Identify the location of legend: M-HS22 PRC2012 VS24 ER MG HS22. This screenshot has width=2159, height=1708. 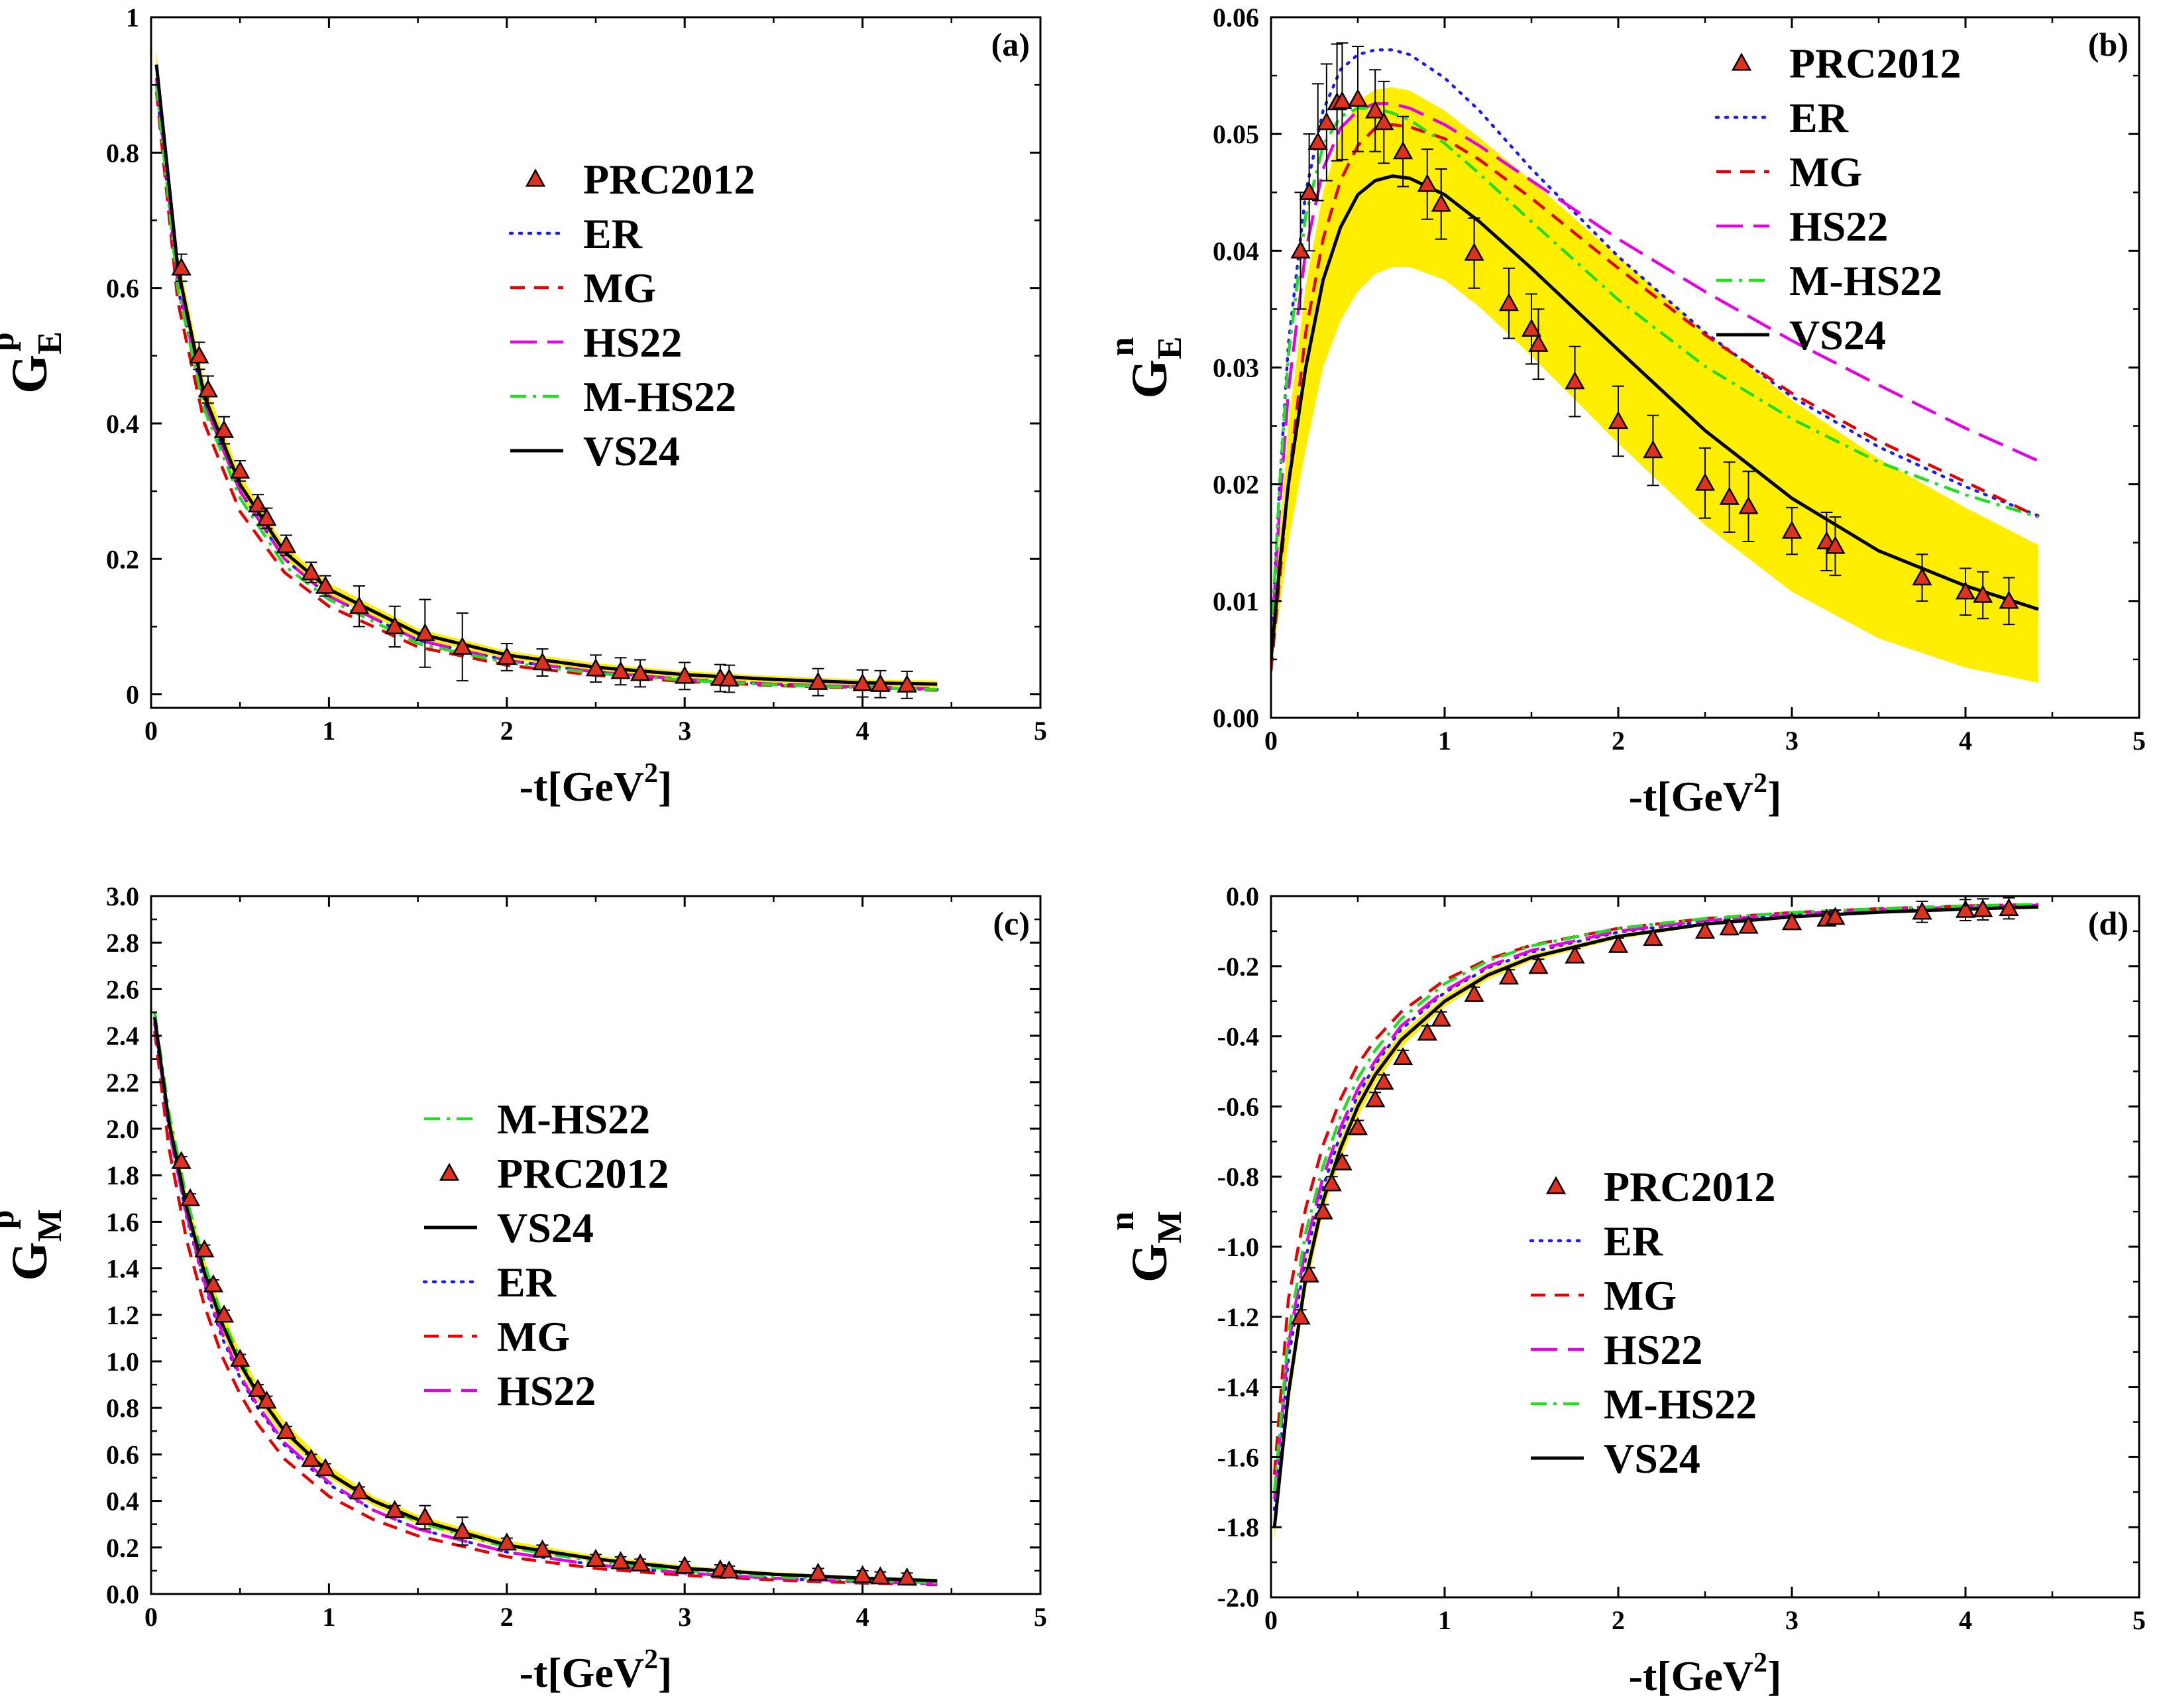
(545, 1255).